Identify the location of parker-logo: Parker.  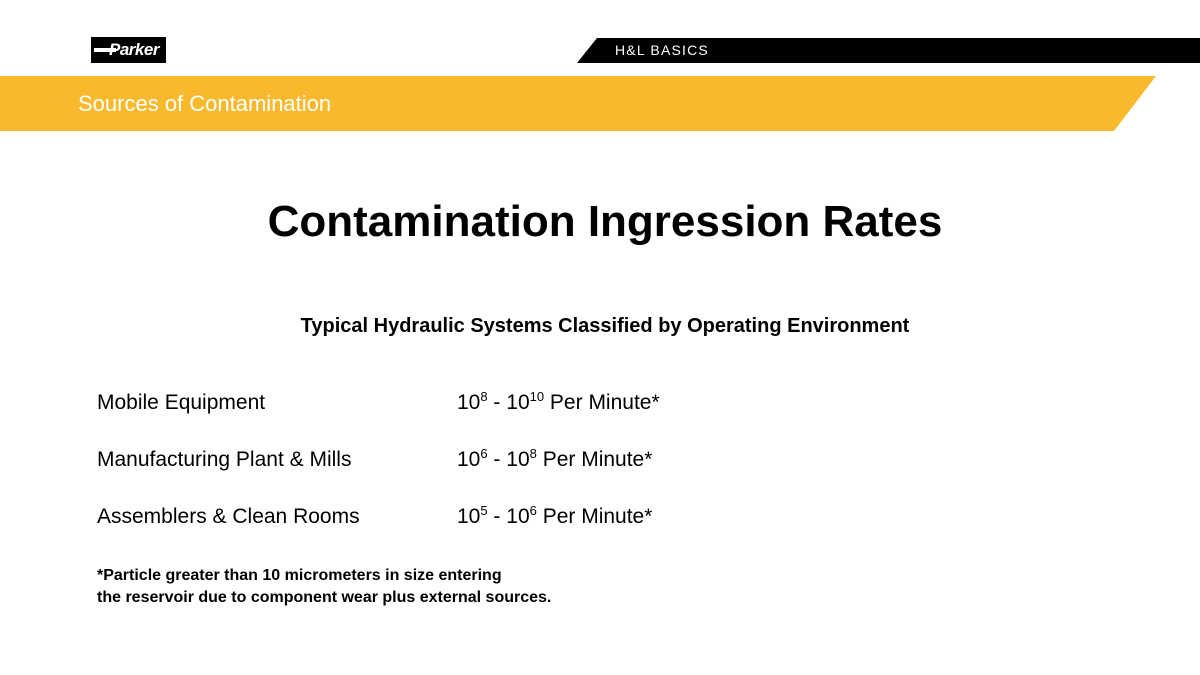
(128, 50).